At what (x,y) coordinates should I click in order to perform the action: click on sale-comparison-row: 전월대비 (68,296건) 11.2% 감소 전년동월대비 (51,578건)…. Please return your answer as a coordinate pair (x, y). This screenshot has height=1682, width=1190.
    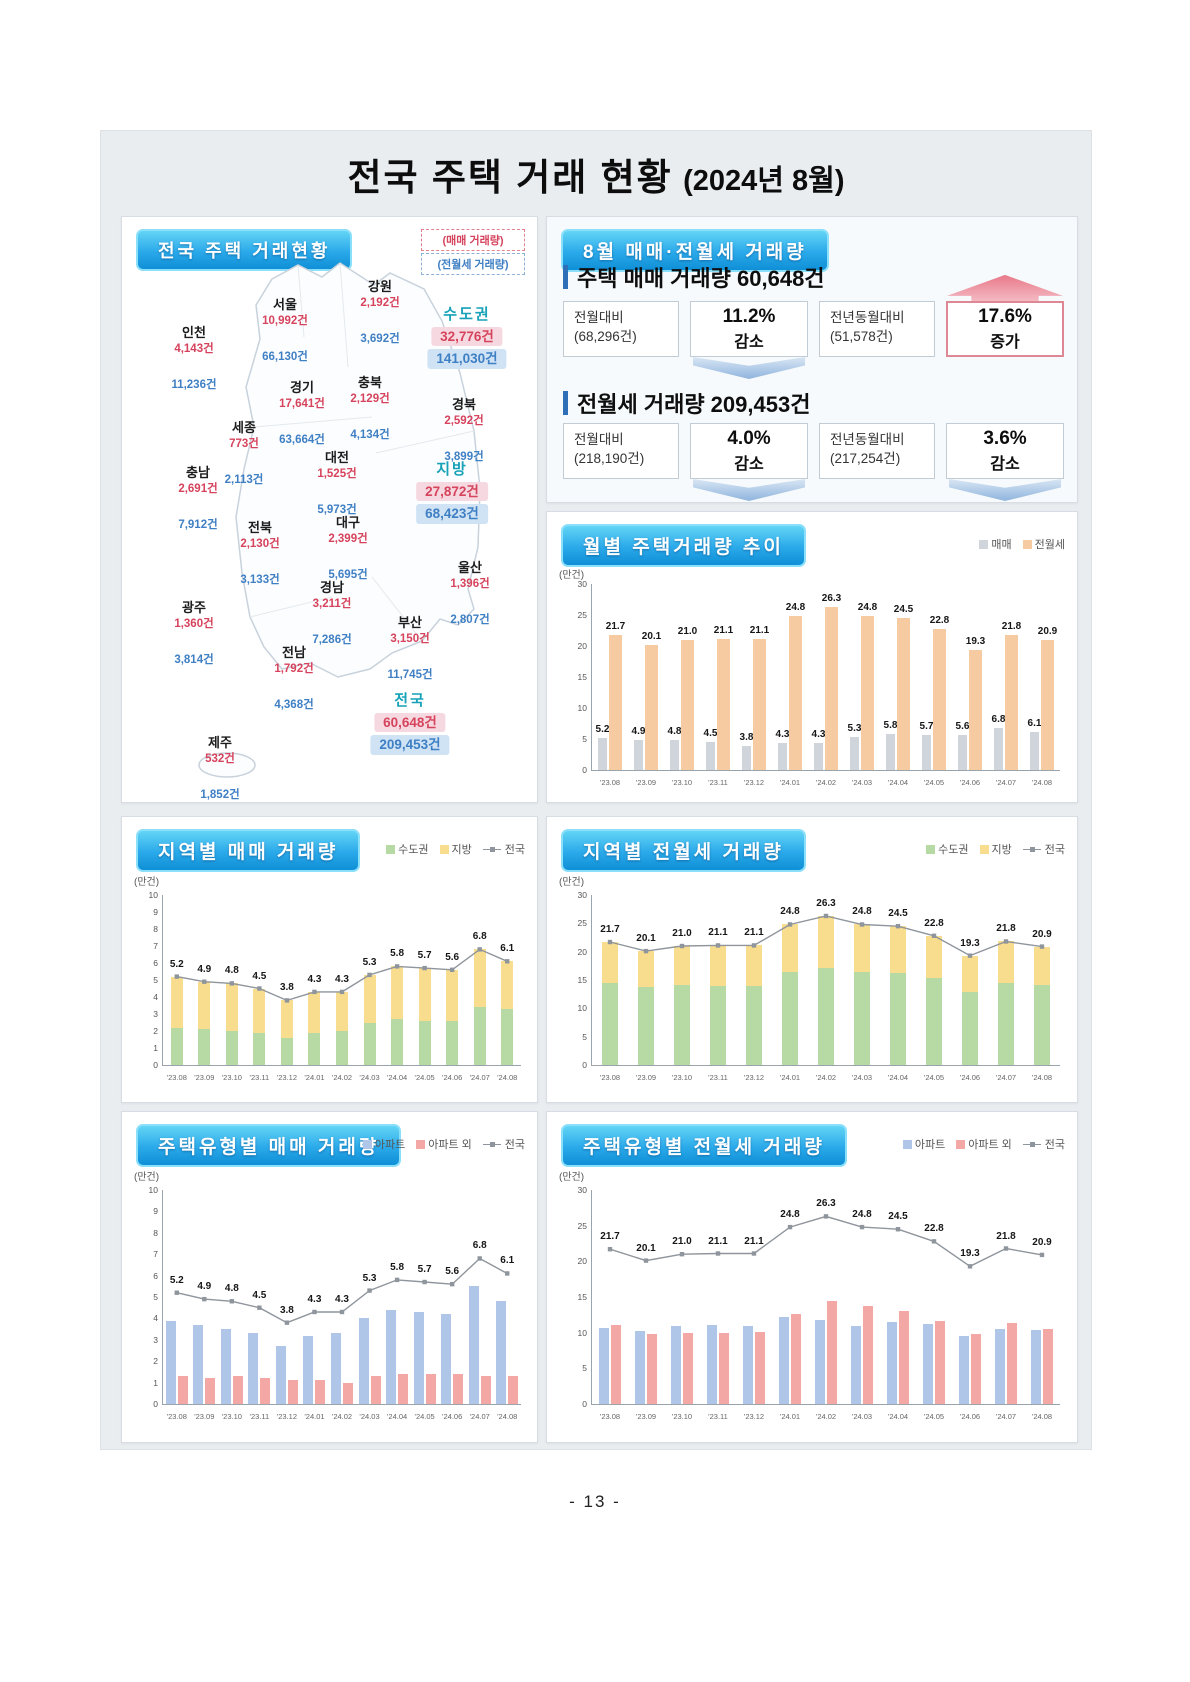
    Looking at the image, I should click on (813, 326).